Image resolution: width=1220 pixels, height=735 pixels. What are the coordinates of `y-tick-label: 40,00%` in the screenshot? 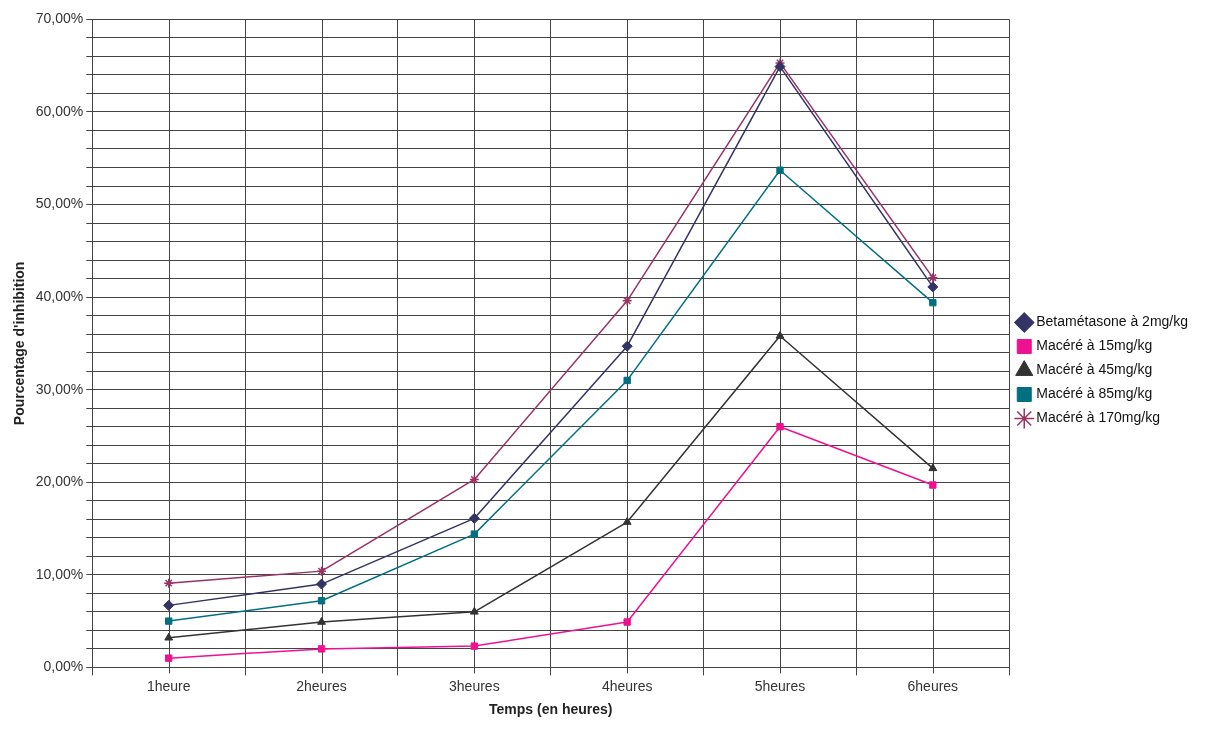 It's located at (59, 295).